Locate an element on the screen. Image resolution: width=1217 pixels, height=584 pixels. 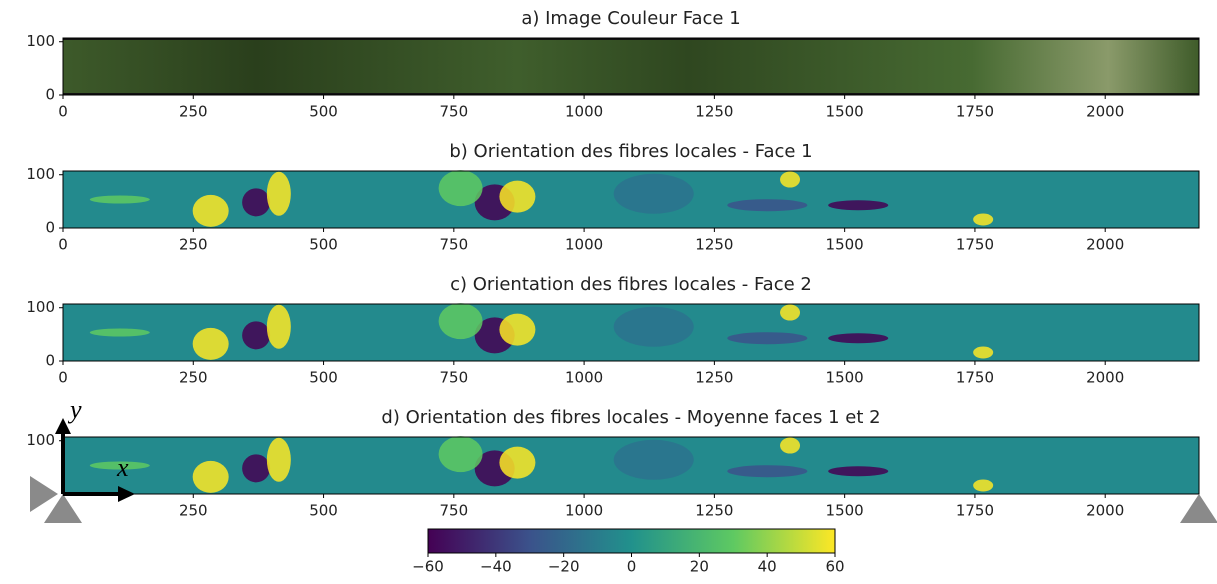
image is located at coordinates (631, 66).